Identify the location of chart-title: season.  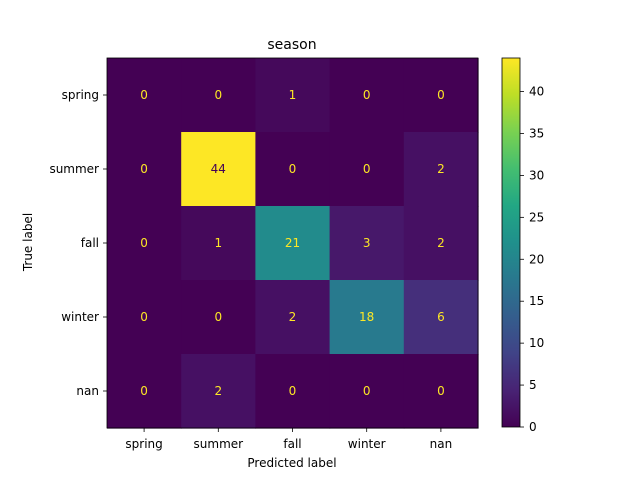
(291, 45).